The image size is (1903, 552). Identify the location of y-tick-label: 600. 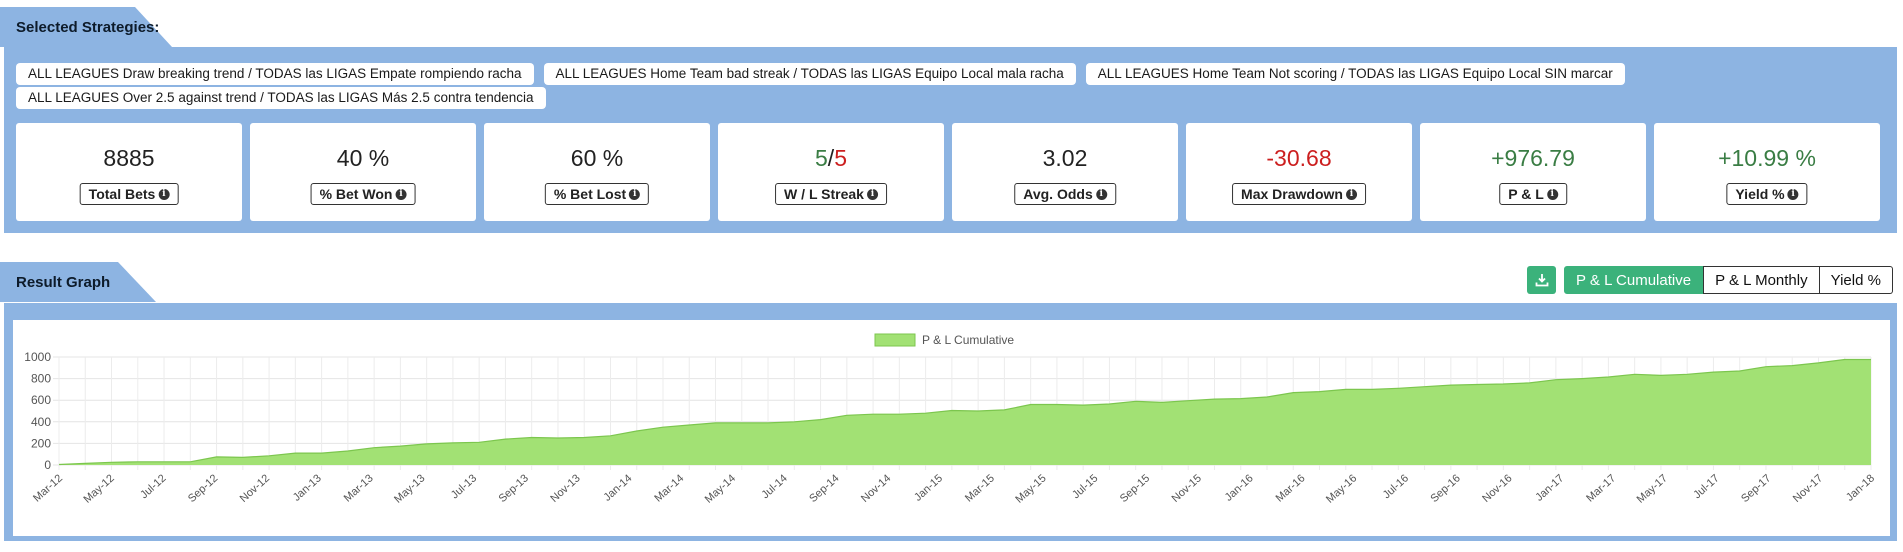
(41, 400).